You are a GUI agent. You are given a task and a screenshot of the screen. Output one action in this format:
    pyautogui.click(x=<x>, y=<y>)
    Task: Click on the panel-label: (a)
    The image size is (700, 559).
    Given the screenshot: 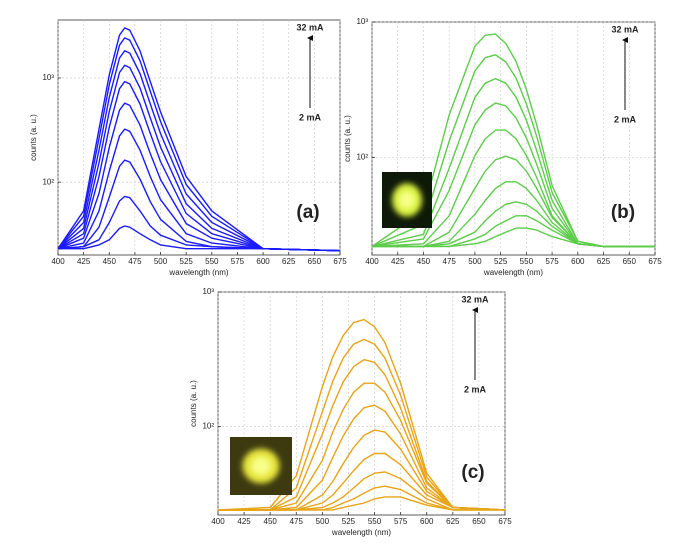 What is the action you would take?
    pyautogui.click(x=307, y=212)
    